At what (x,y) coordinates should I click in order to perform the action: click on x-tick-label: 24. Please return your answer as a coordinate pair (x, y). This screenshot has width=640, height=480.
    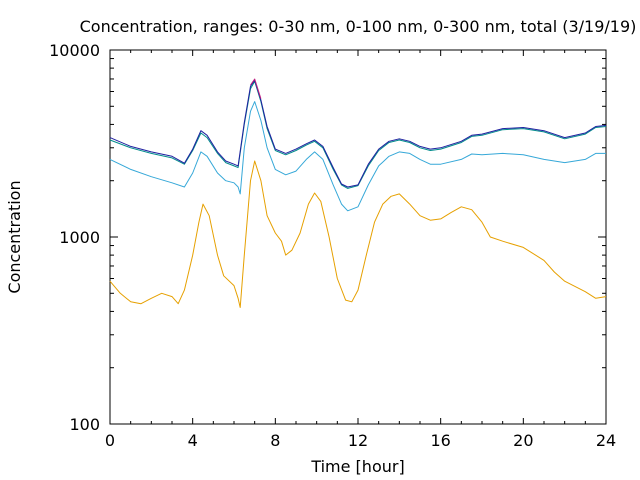
    Looking at the image, I should click on (606, 440).